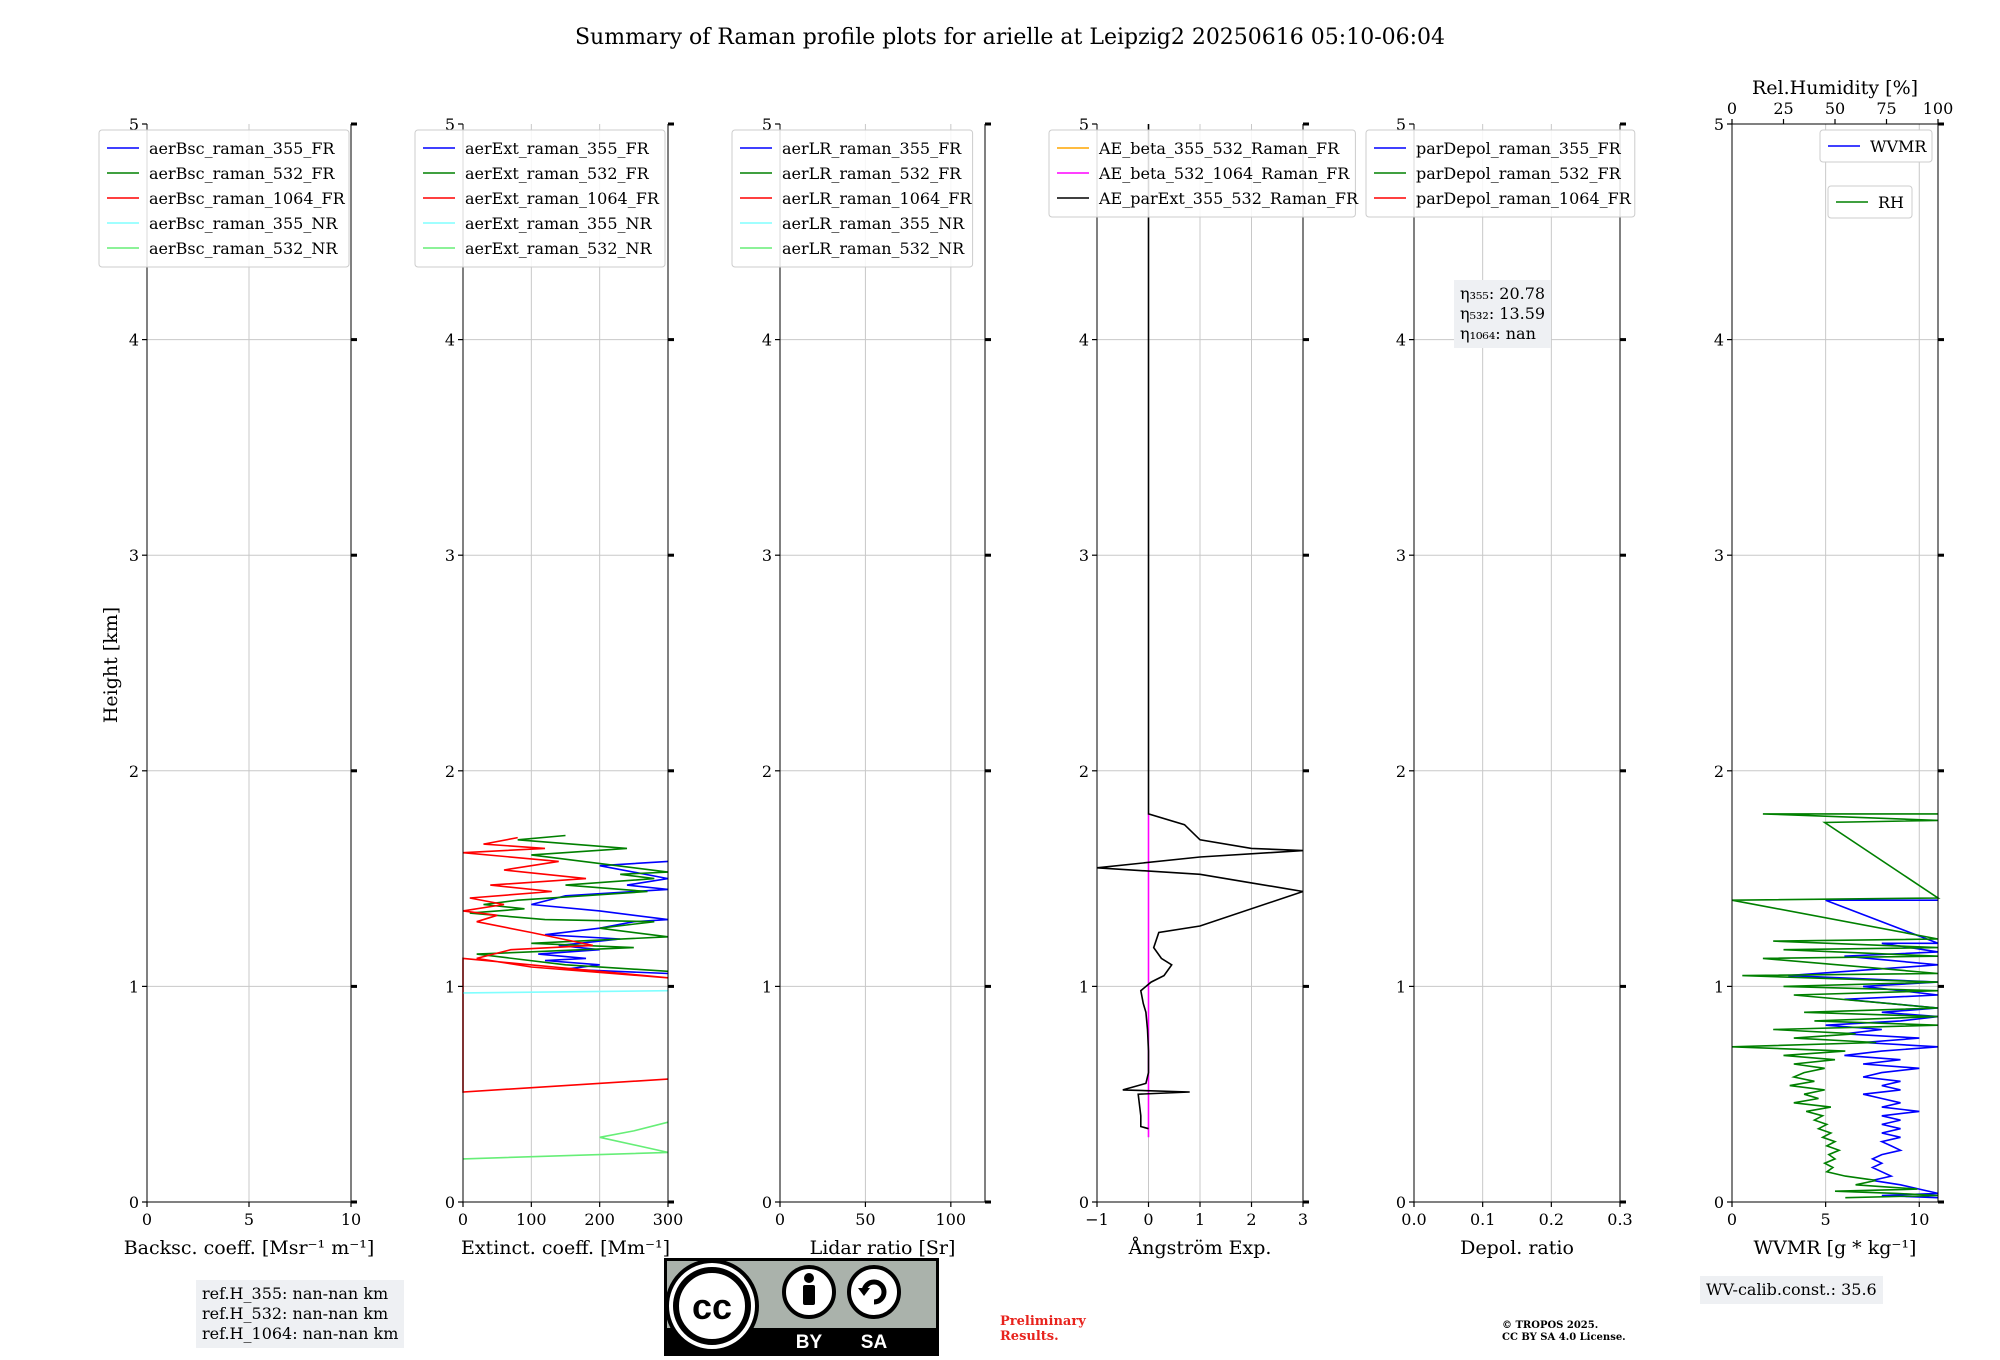 Image resolution: width=2000 pixels, height=1360 pixels. Describe the element at coordinates (295, 1313) in the screenshot. I see `ref-h-532-text: ref.H_532: nan-nan km` at that location.